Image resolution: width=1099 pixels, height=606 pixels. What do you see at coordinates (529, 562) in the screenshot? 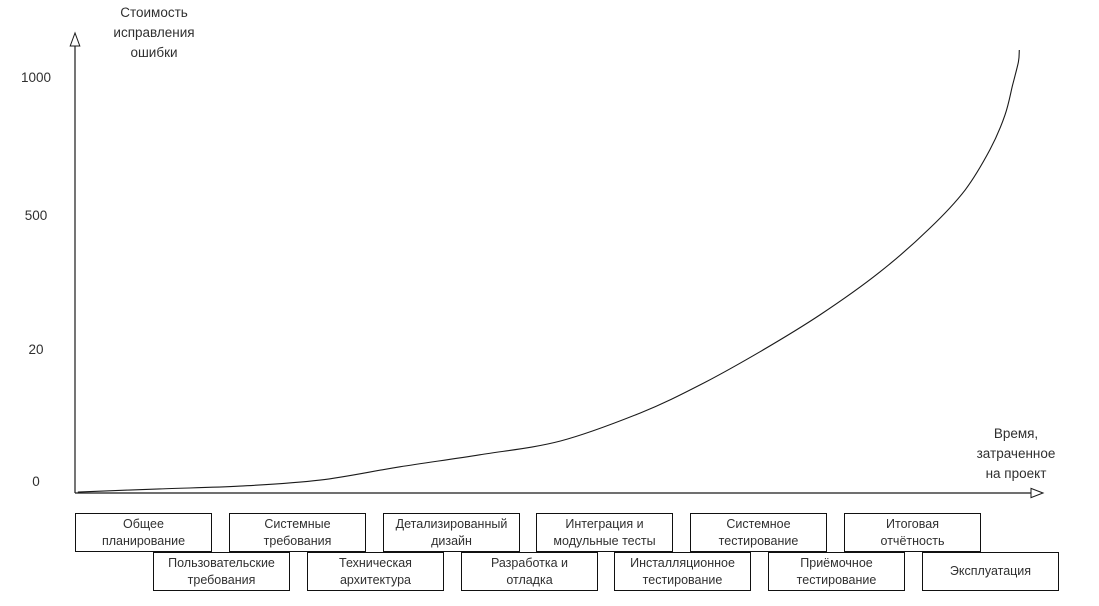
I see `phase-box-label: Разработка и` at bounding box center [529, 562].